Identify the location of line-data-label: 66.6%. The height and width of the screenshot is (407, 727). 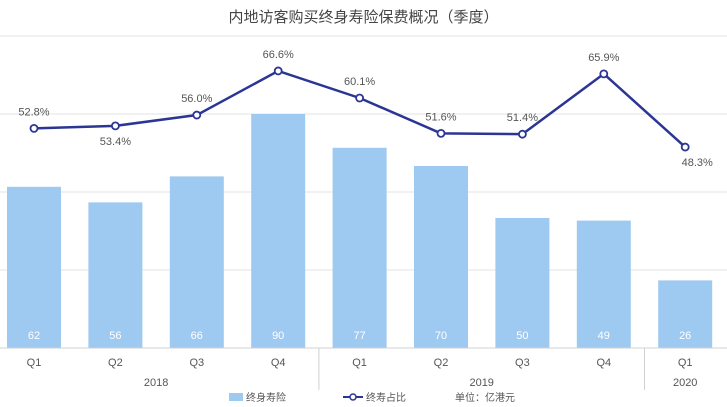
(278, 55).